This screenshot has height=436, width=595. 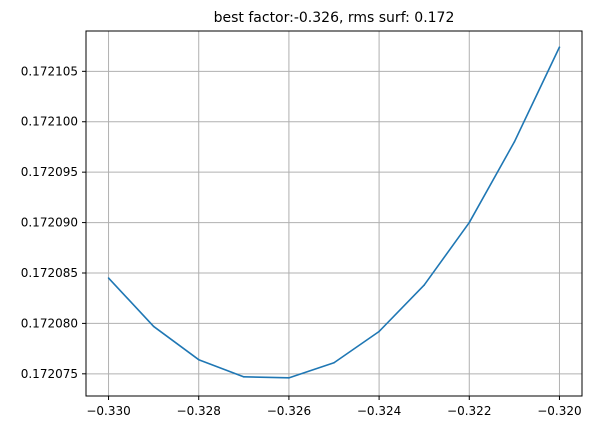 I want to click on x-tick-label: −0.320, so click(x=559, y=411).